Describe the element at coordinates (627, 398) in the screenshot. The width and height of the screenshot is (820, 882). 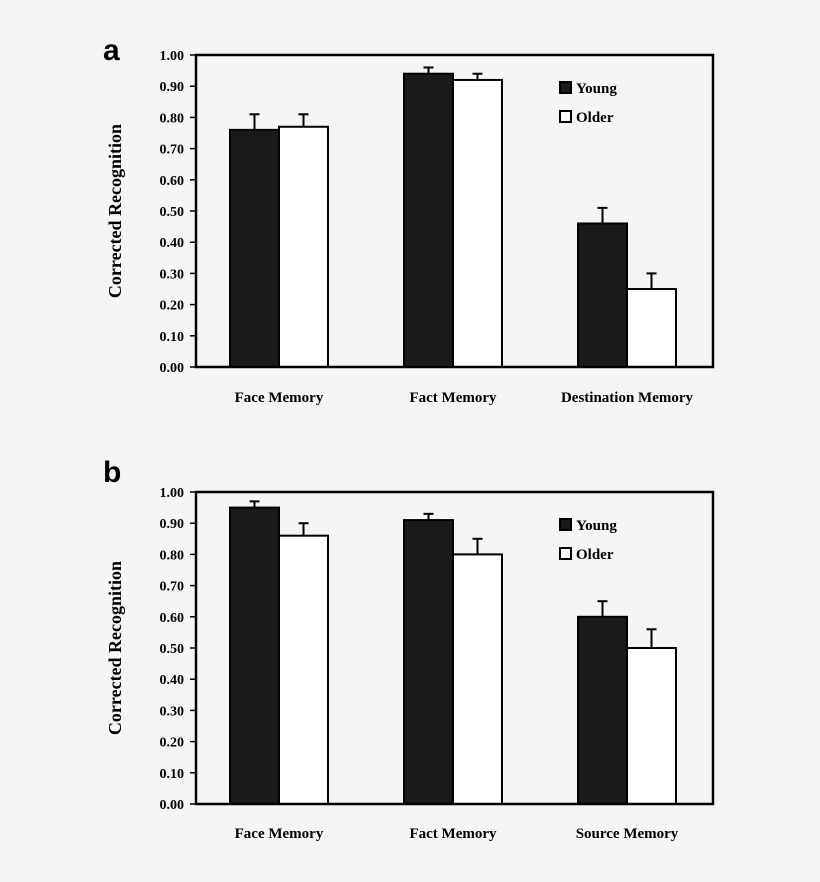
I see `x-category-label: Destination Memory` at that location.